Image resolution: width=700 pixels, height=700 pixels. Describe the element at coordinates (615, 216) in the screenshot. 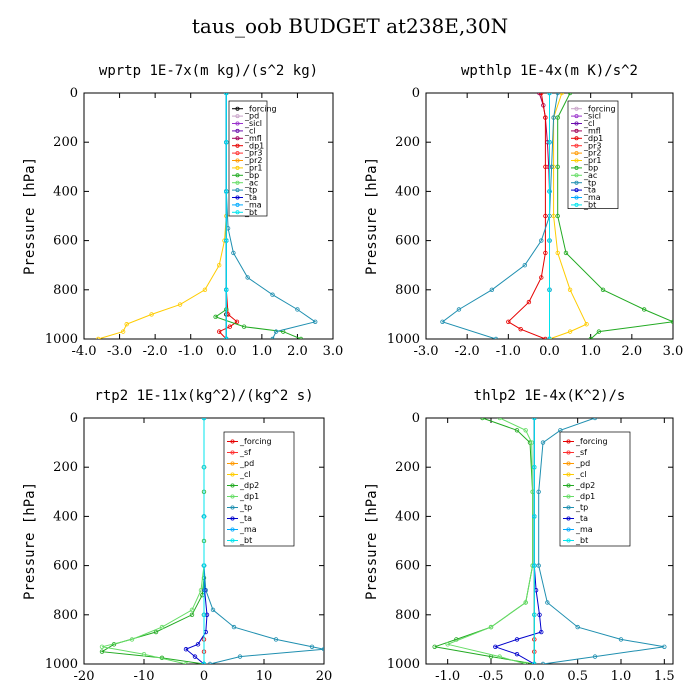

I see `series-line-bp` at that location.